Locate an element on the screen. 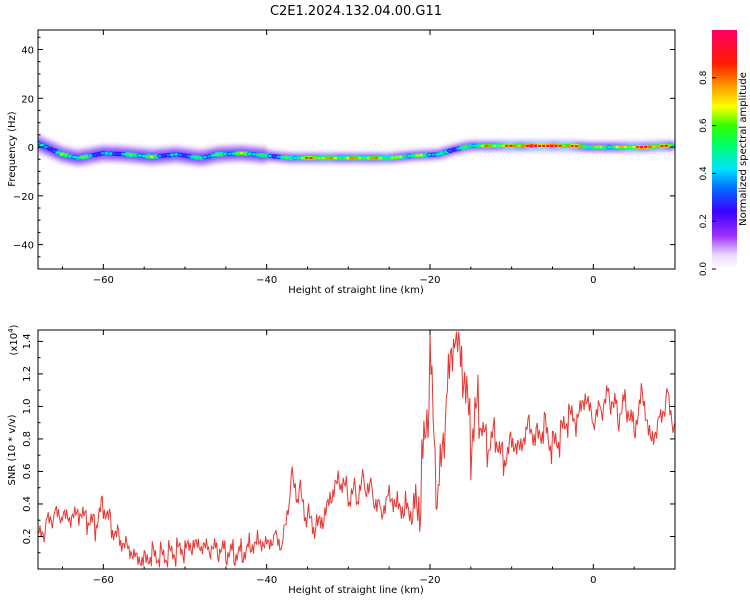  spectrogram-y-tick-label: 20 is located at coordinates (27, 99).